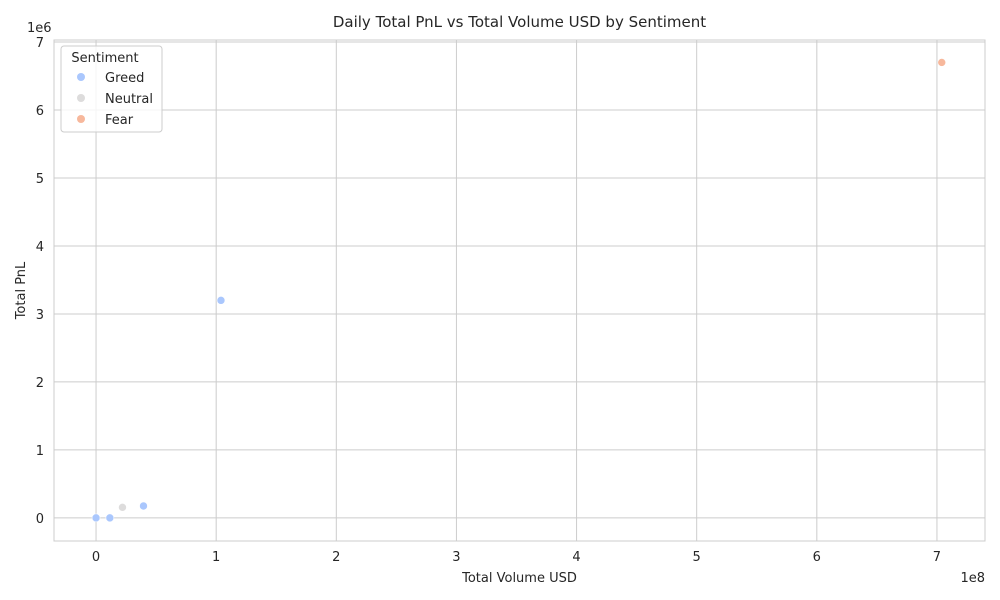  Describe the element at coordinates (40, 519) in the screenshot. I see `y-tick-label: 0` at that location.